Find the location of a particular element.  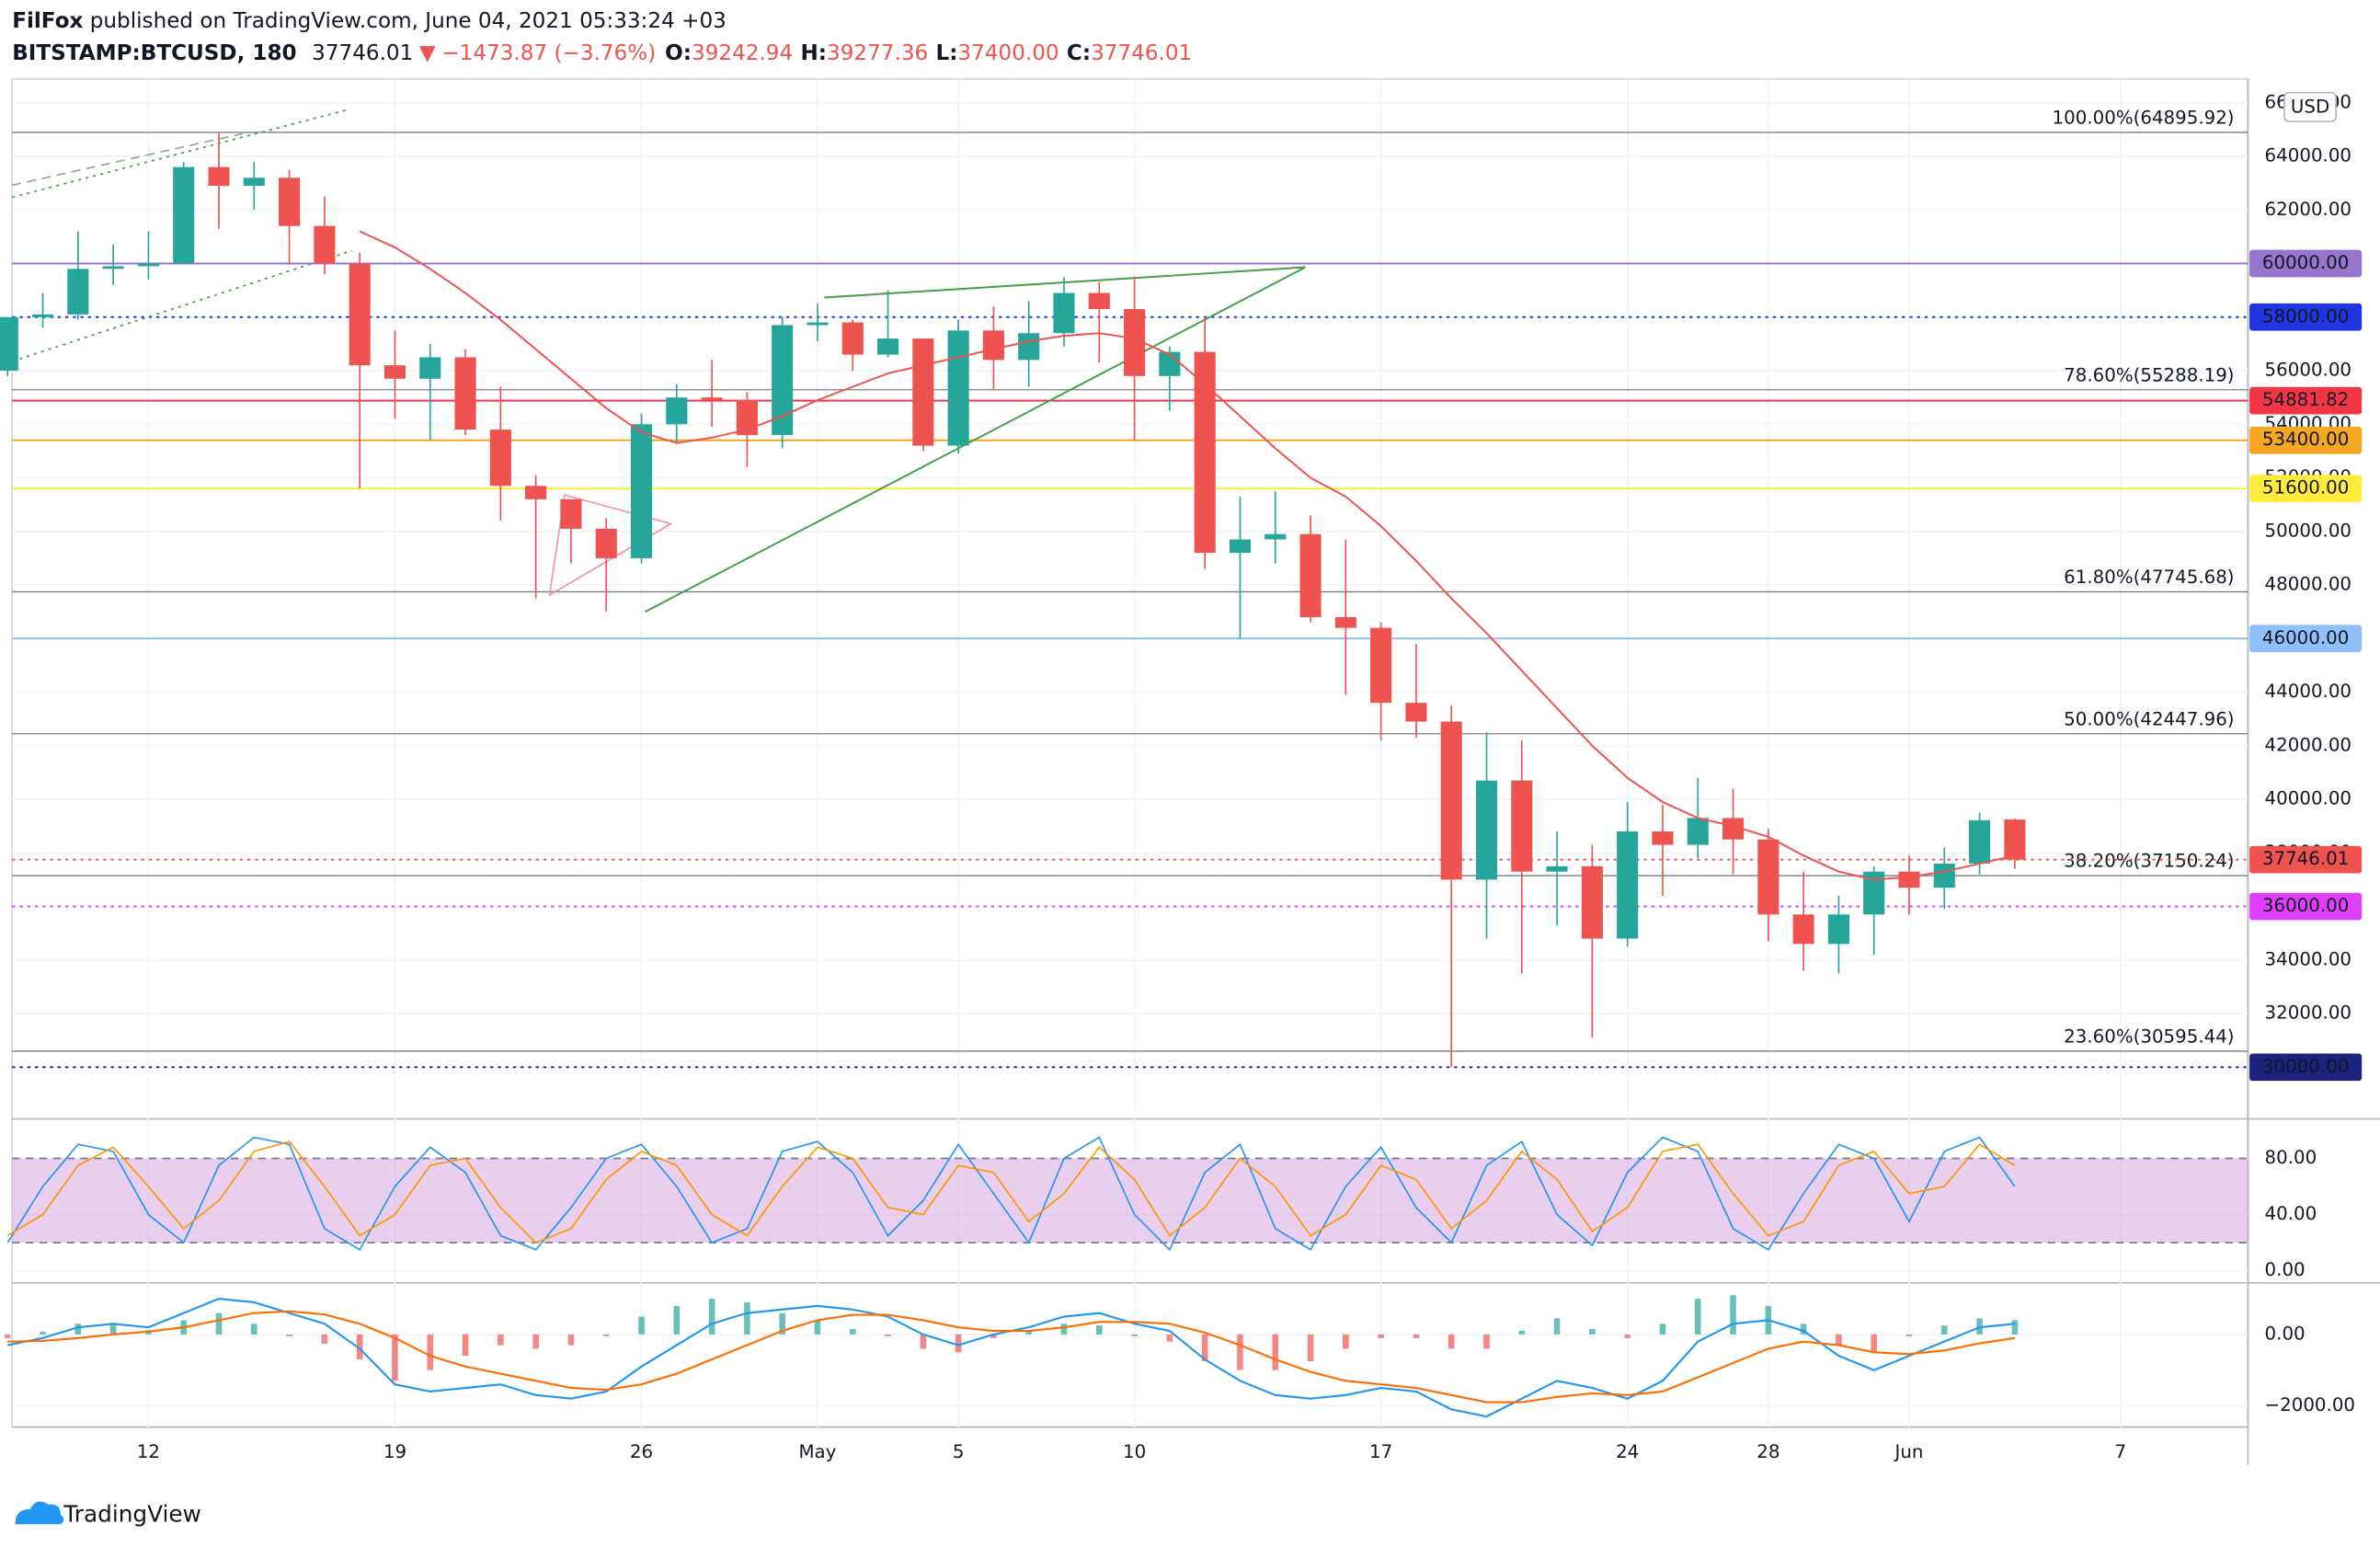

trend-line-dashed is located at coordinates (128, 159).